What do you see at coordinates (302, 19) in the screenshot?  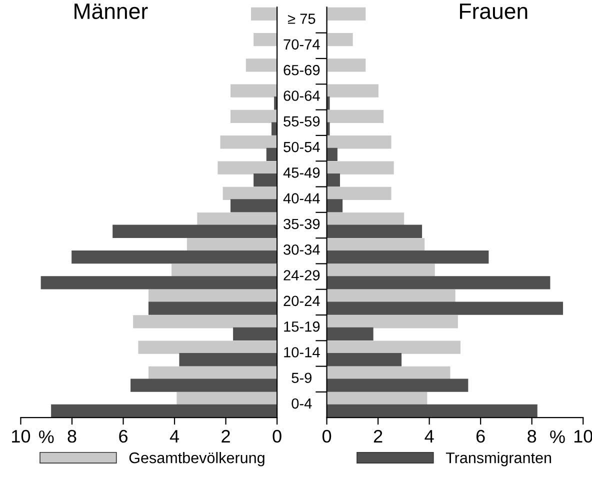 I see `y-tick-label: ≥ 75` at bounding box center [302, 19].